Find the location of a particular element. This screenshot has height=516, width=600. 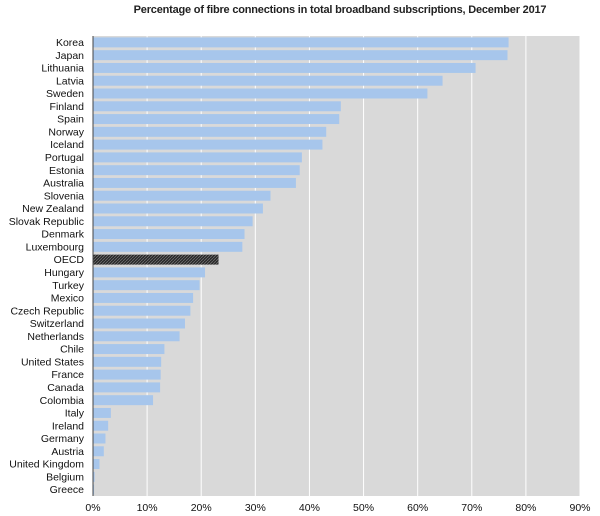

x-tick-labels: 0% 10% 20% 30% 40% 50% 60% 70% 80% 90% is located at coordinates (337, 508).